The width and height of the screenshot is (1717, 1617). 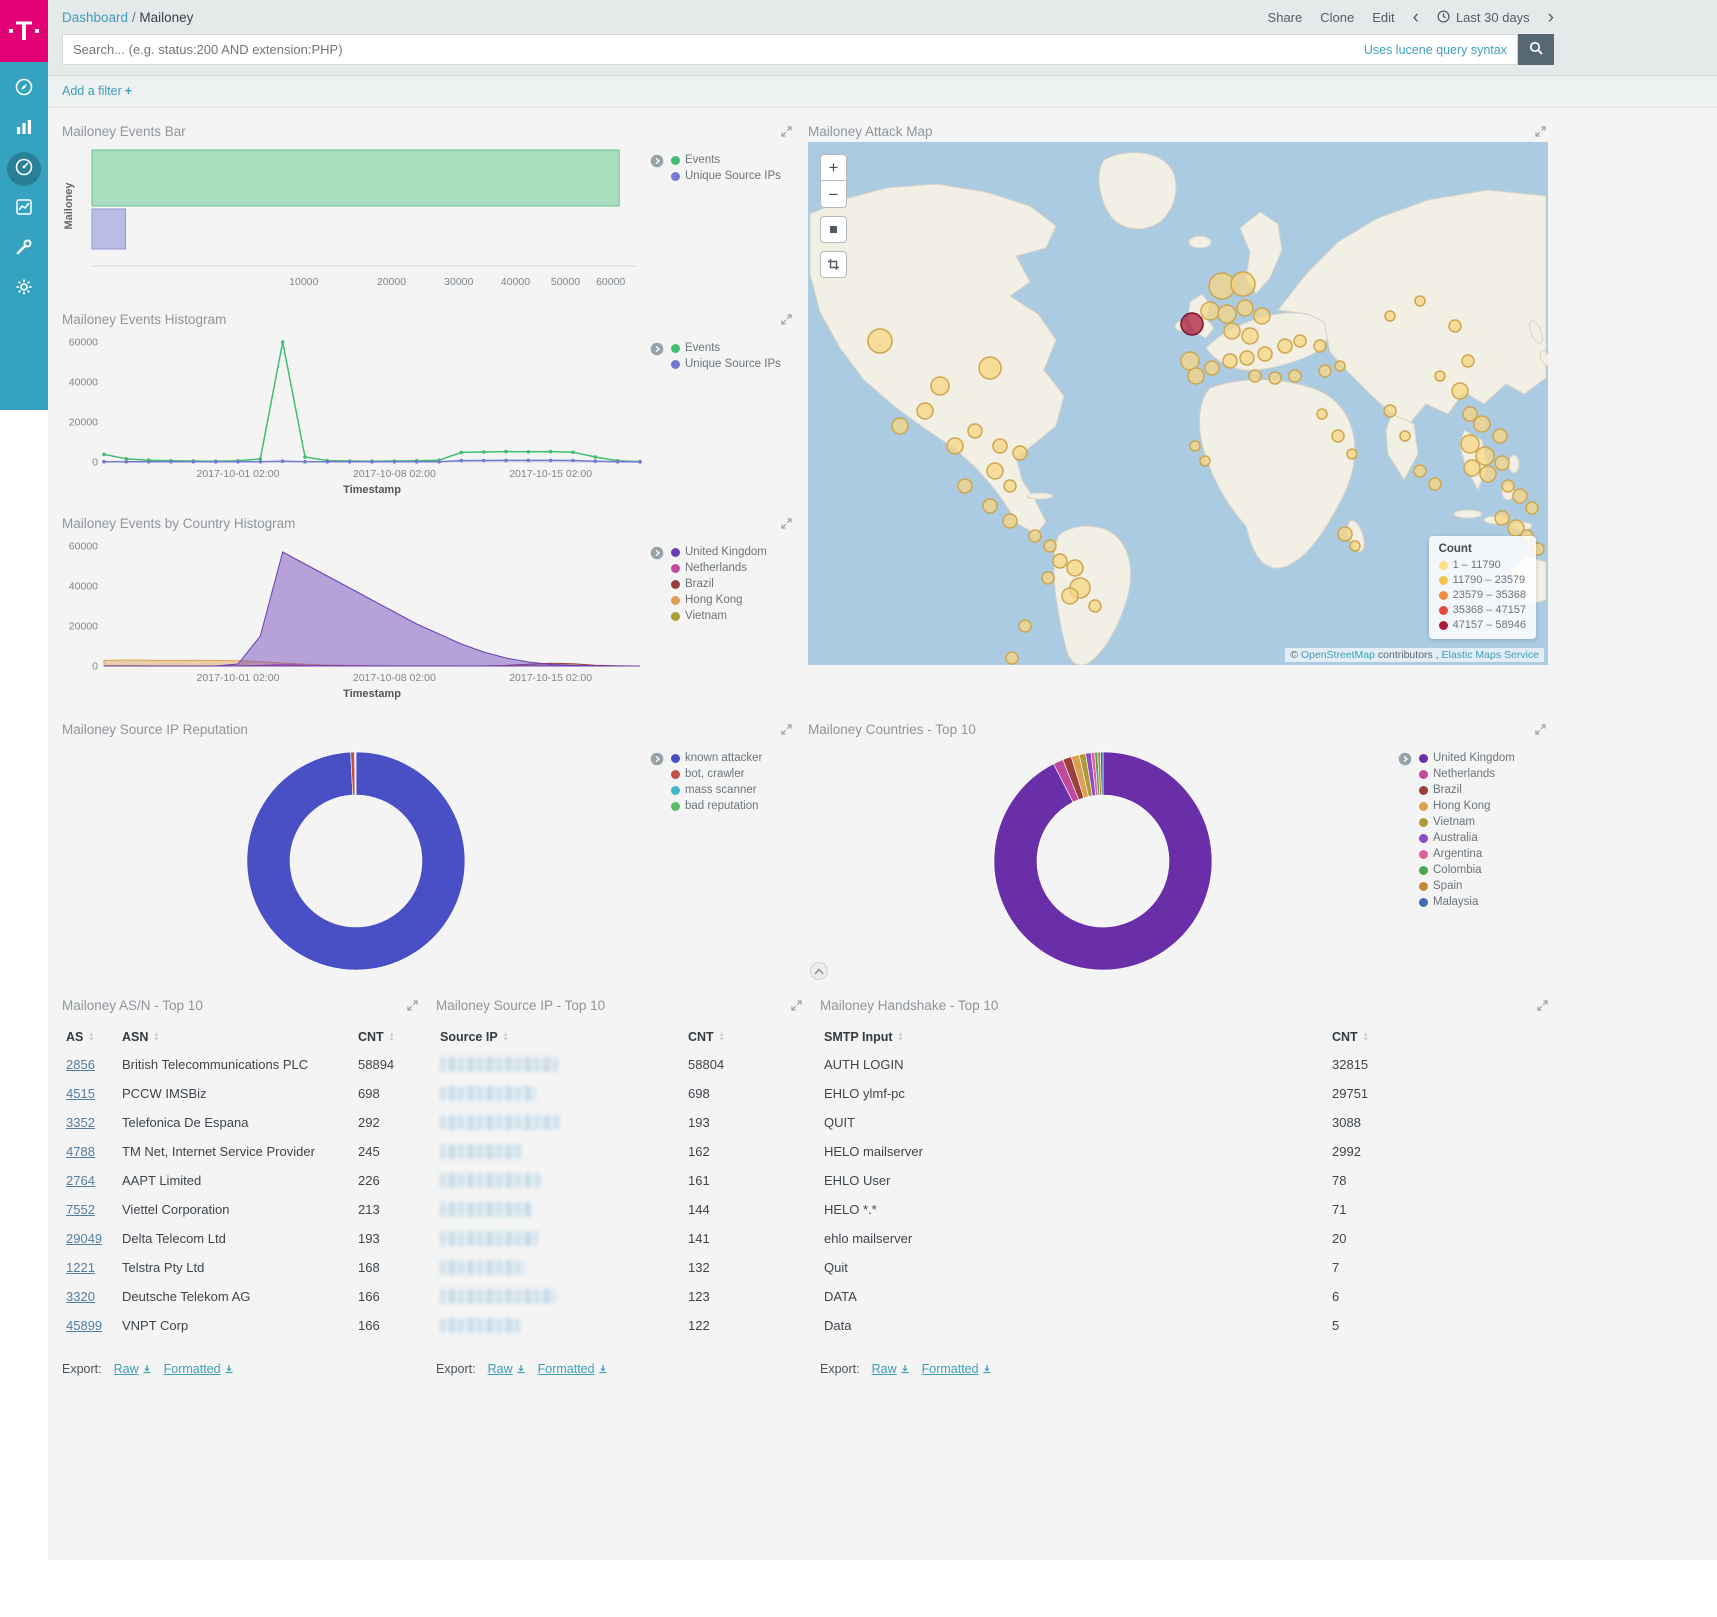 What do you see at coordinates (716, 758) in the screenshot?
I see `legend-item: known attacker` at bounding box center [716, 758].